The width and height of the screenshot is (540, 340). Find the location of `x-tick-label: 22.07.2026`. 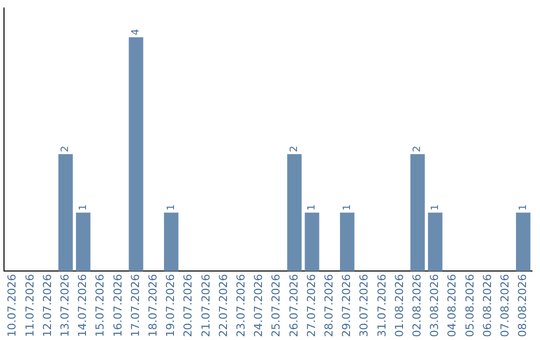

x-tick-label: 22.07.2026 is located at coordinates (223, 306).